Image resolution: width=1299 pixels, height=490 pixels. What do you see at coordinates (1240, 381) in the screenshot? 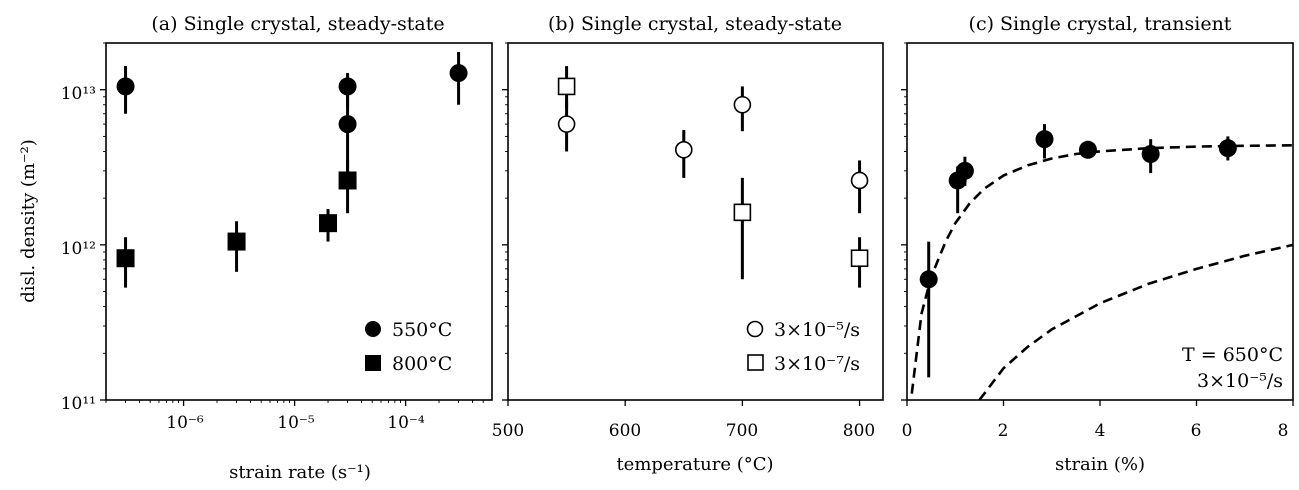
I see `annotation-rate: 3×10⁻⁵/s` at bounding box center [1240, 381].